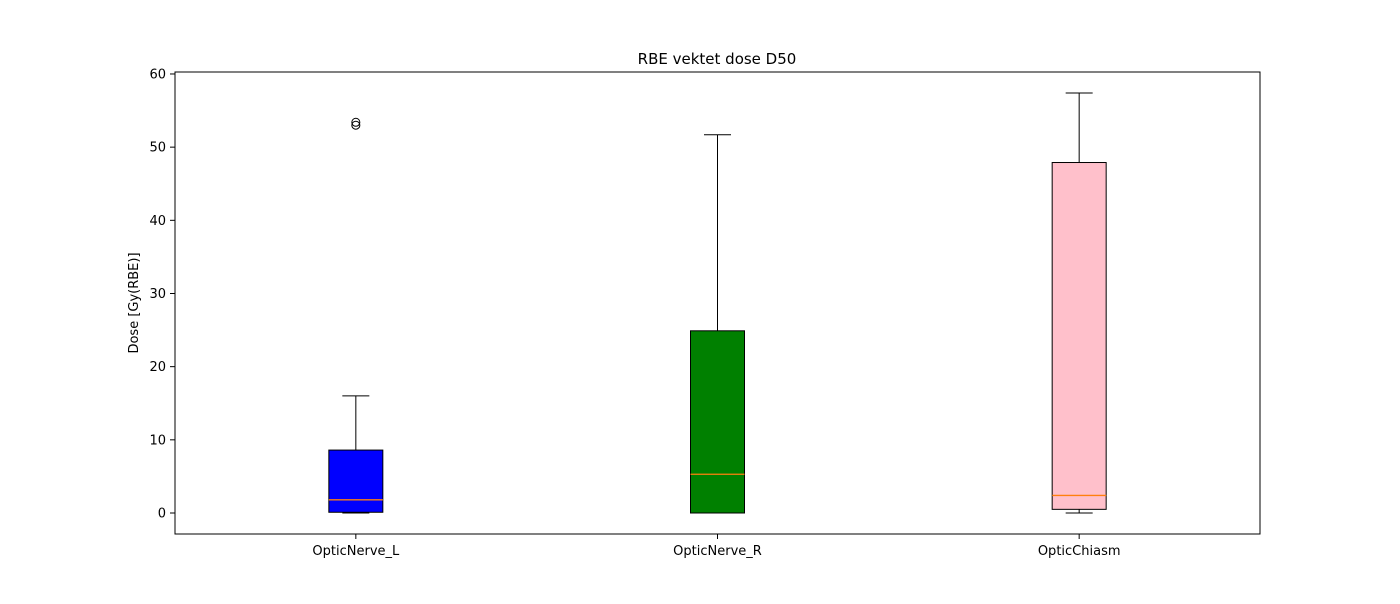 The height and width of the screenshot is (604, 1400). What do you see at coordinates (157, 294) in the screenshot?
I see `y-tick-label: 30` at bounding box center [157, 294].